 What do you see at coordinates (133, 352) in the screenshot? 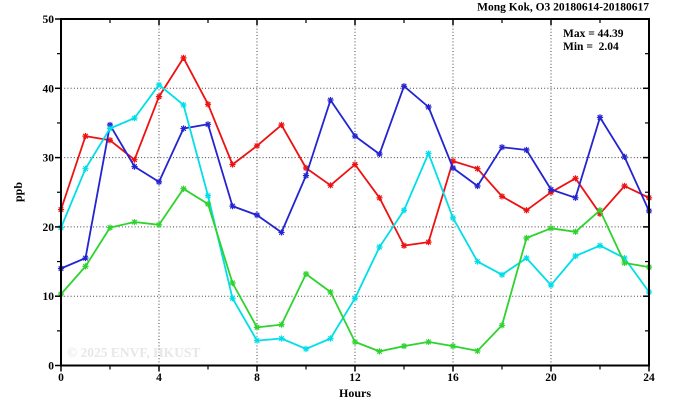
I see `watermark-text: © 2025 ENVF, HKUST` at bounding box center [133, 352].